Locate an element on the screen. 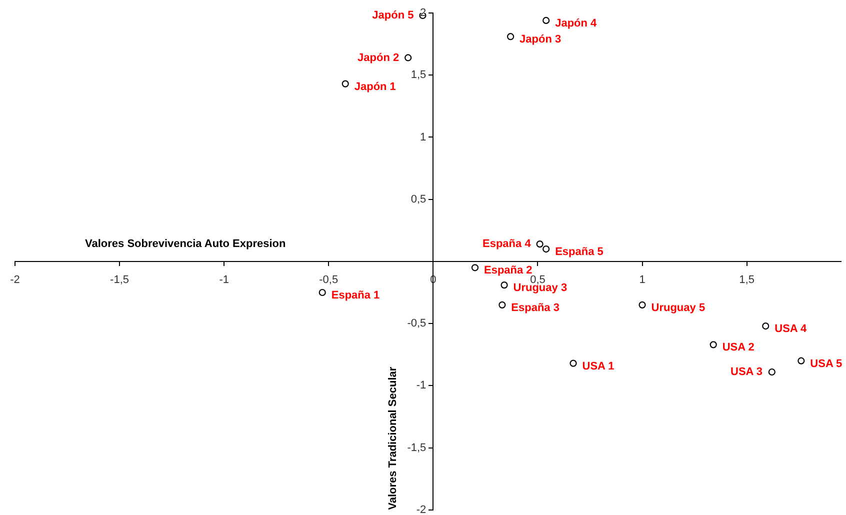  annotation: Uruguay 5 is located at coordinates (678, 308).